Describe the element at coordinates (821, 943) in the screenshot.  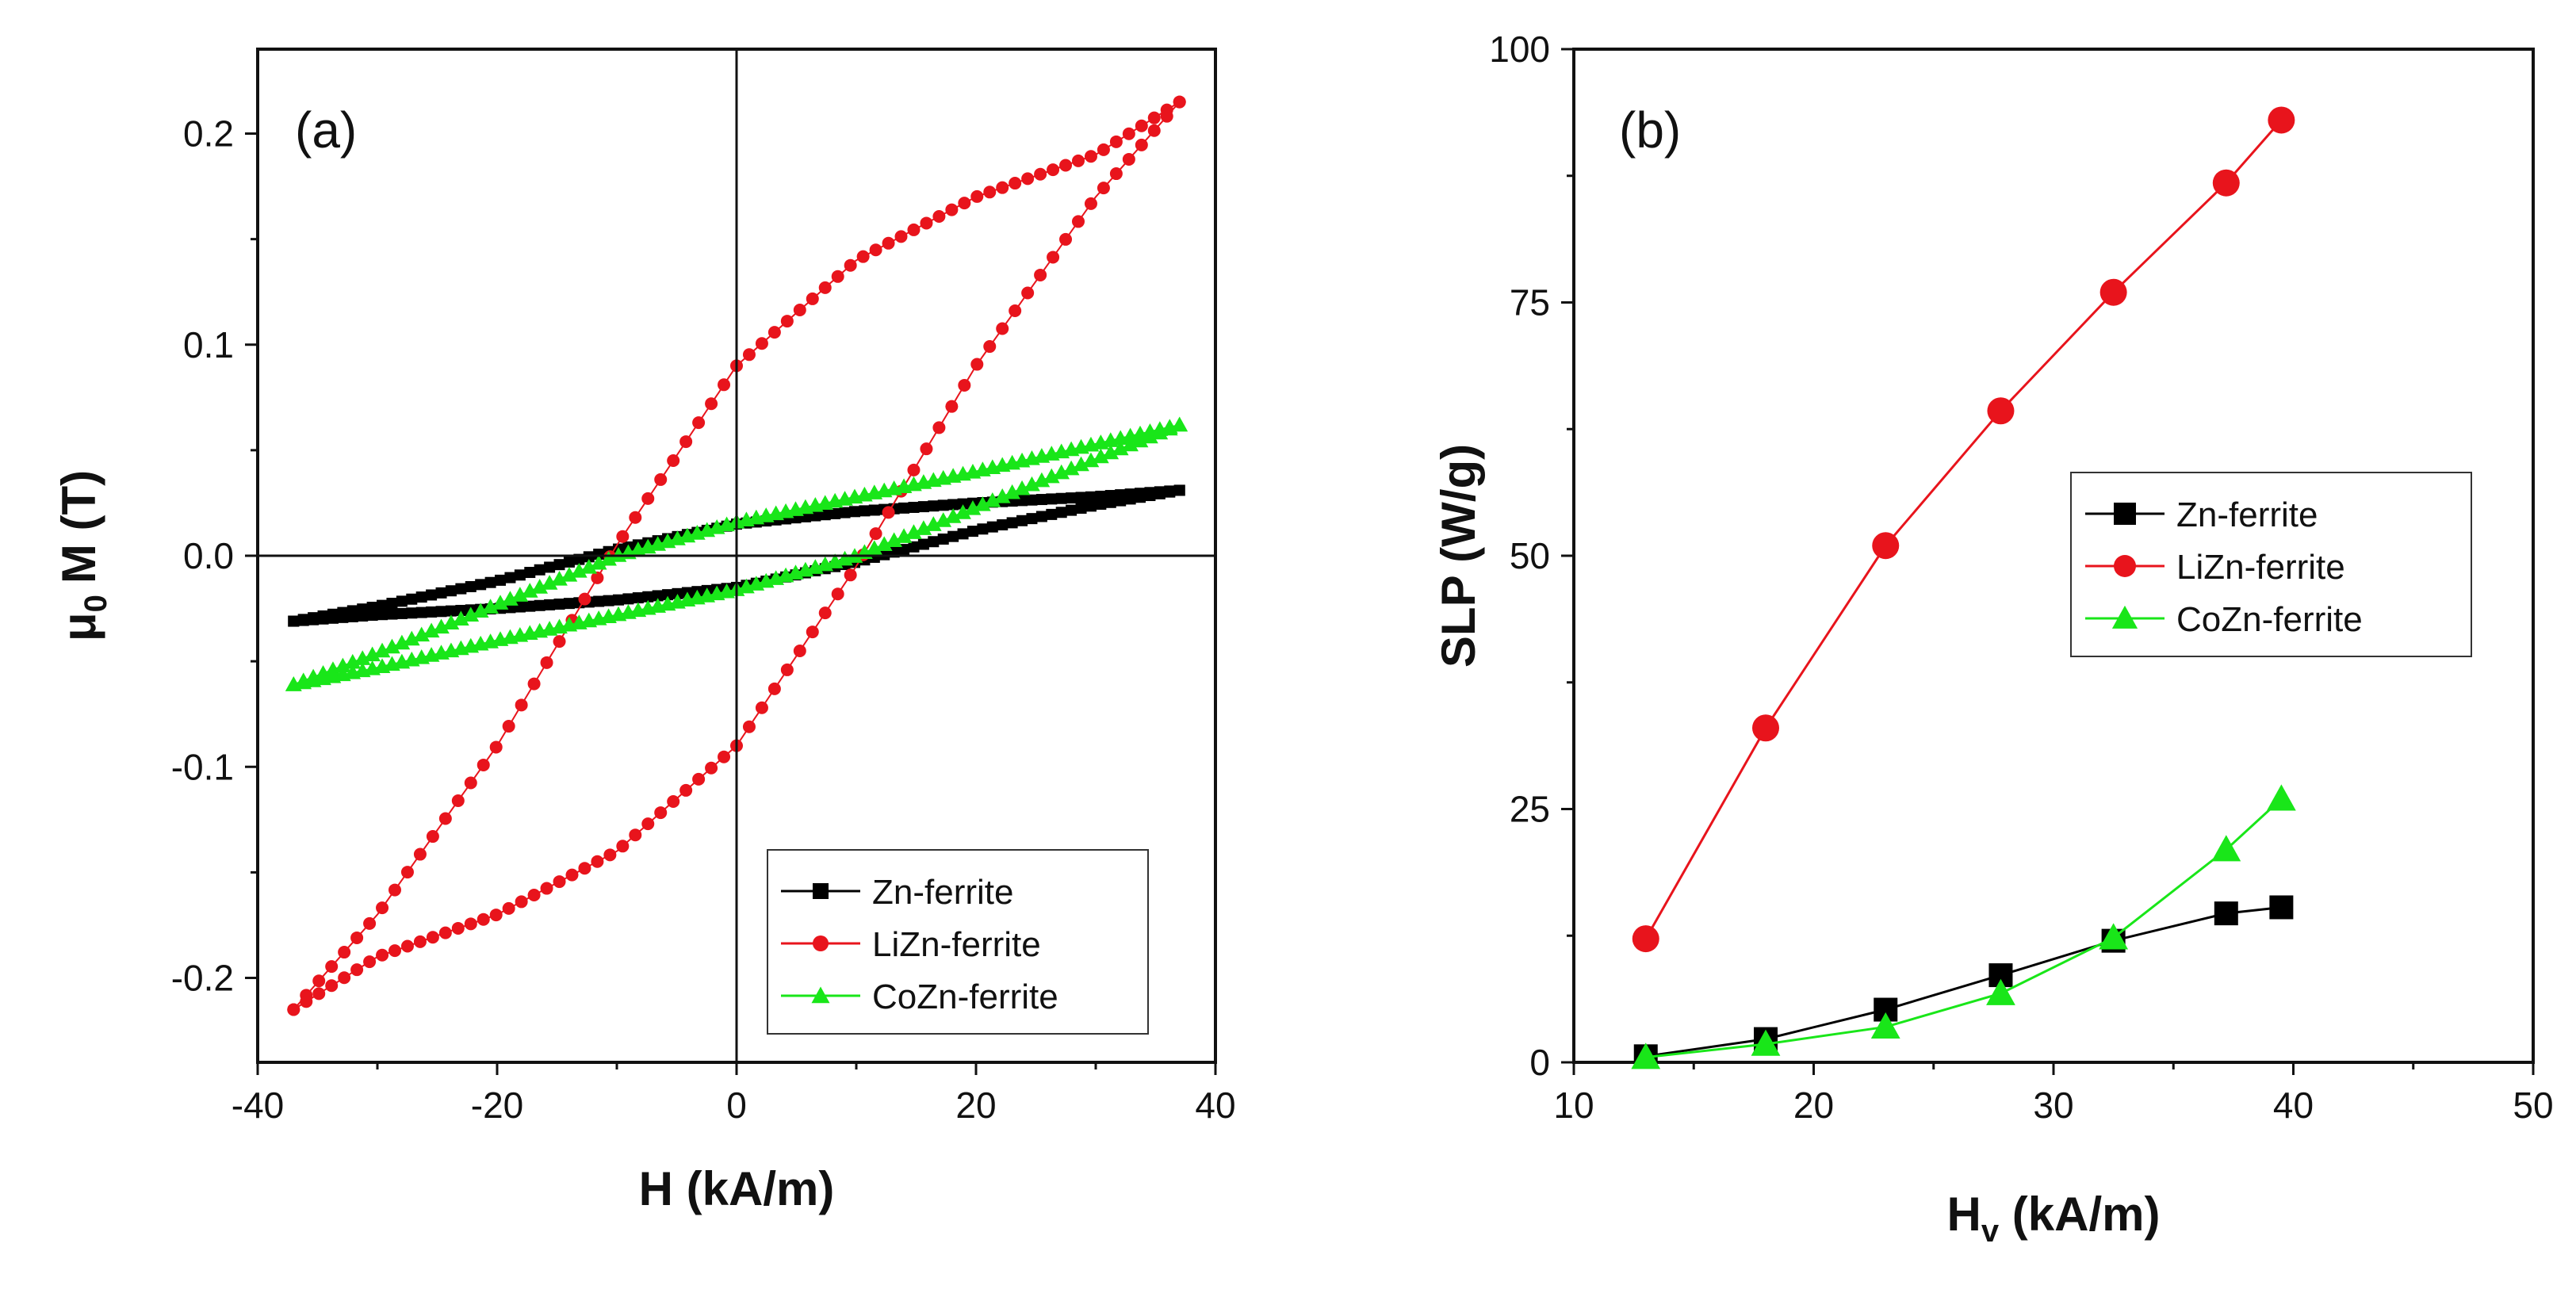
I see `legend-marker` at that location.